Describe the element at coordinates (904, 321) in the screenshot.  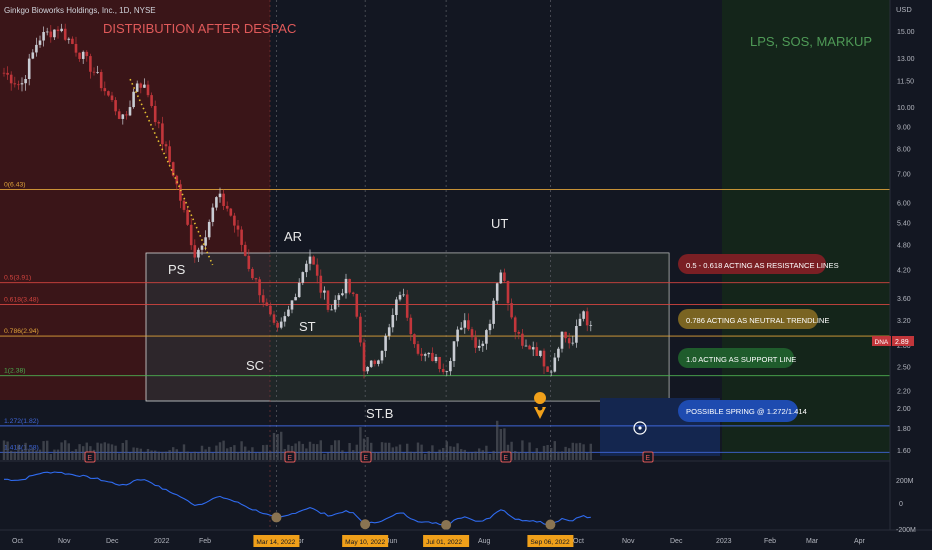
I see `price-tick: 3.20` at that location.